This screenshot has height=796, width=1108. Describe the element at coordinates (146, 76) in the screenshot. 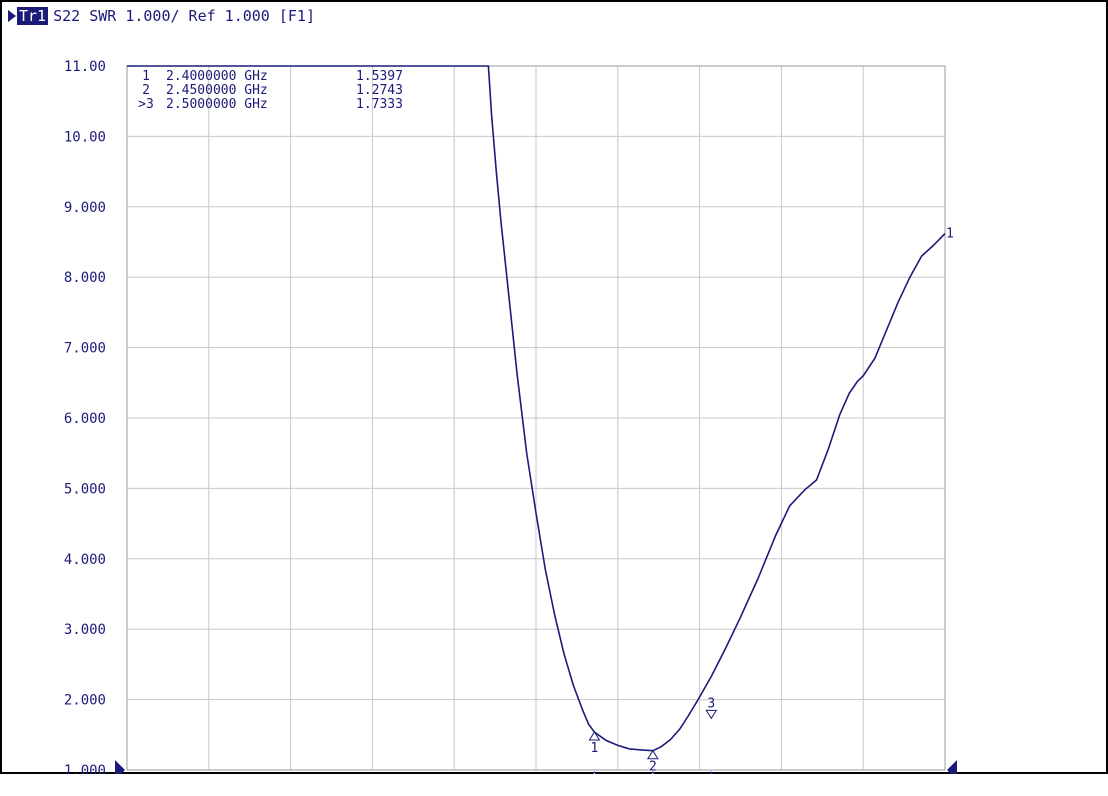

I see `marker-table-id: 1` at that location.